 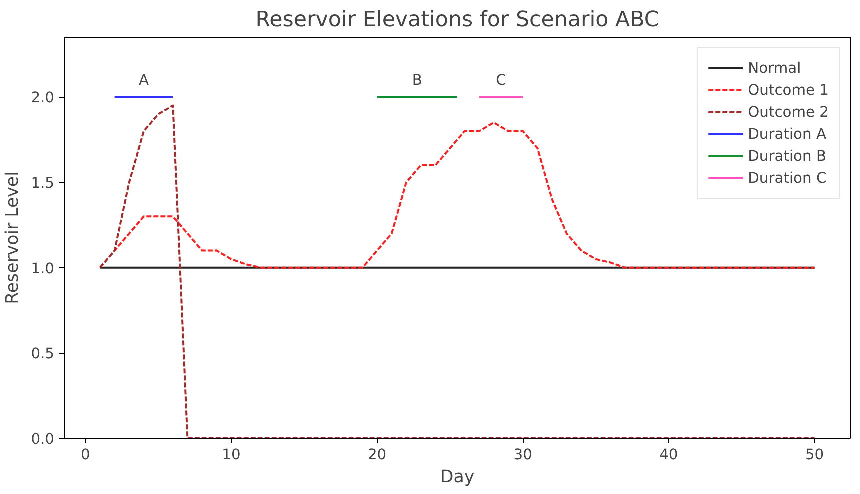 I want to click on x-tick-label: 10, so click(x=231, y=455).